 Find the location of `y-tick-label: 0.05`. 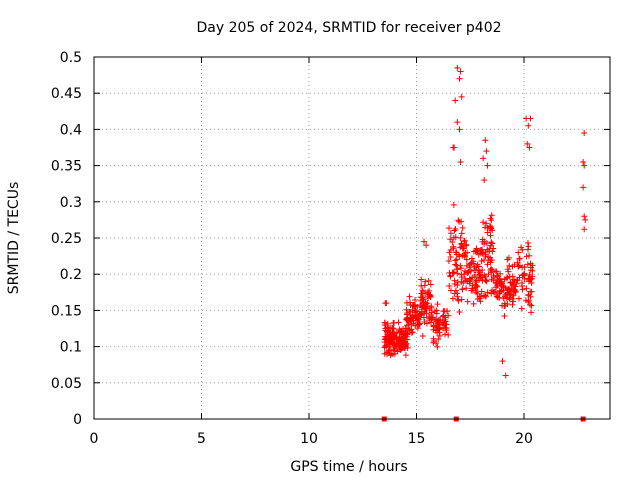

y-tick-label: 0.05 is located at coordinates (66, 384).